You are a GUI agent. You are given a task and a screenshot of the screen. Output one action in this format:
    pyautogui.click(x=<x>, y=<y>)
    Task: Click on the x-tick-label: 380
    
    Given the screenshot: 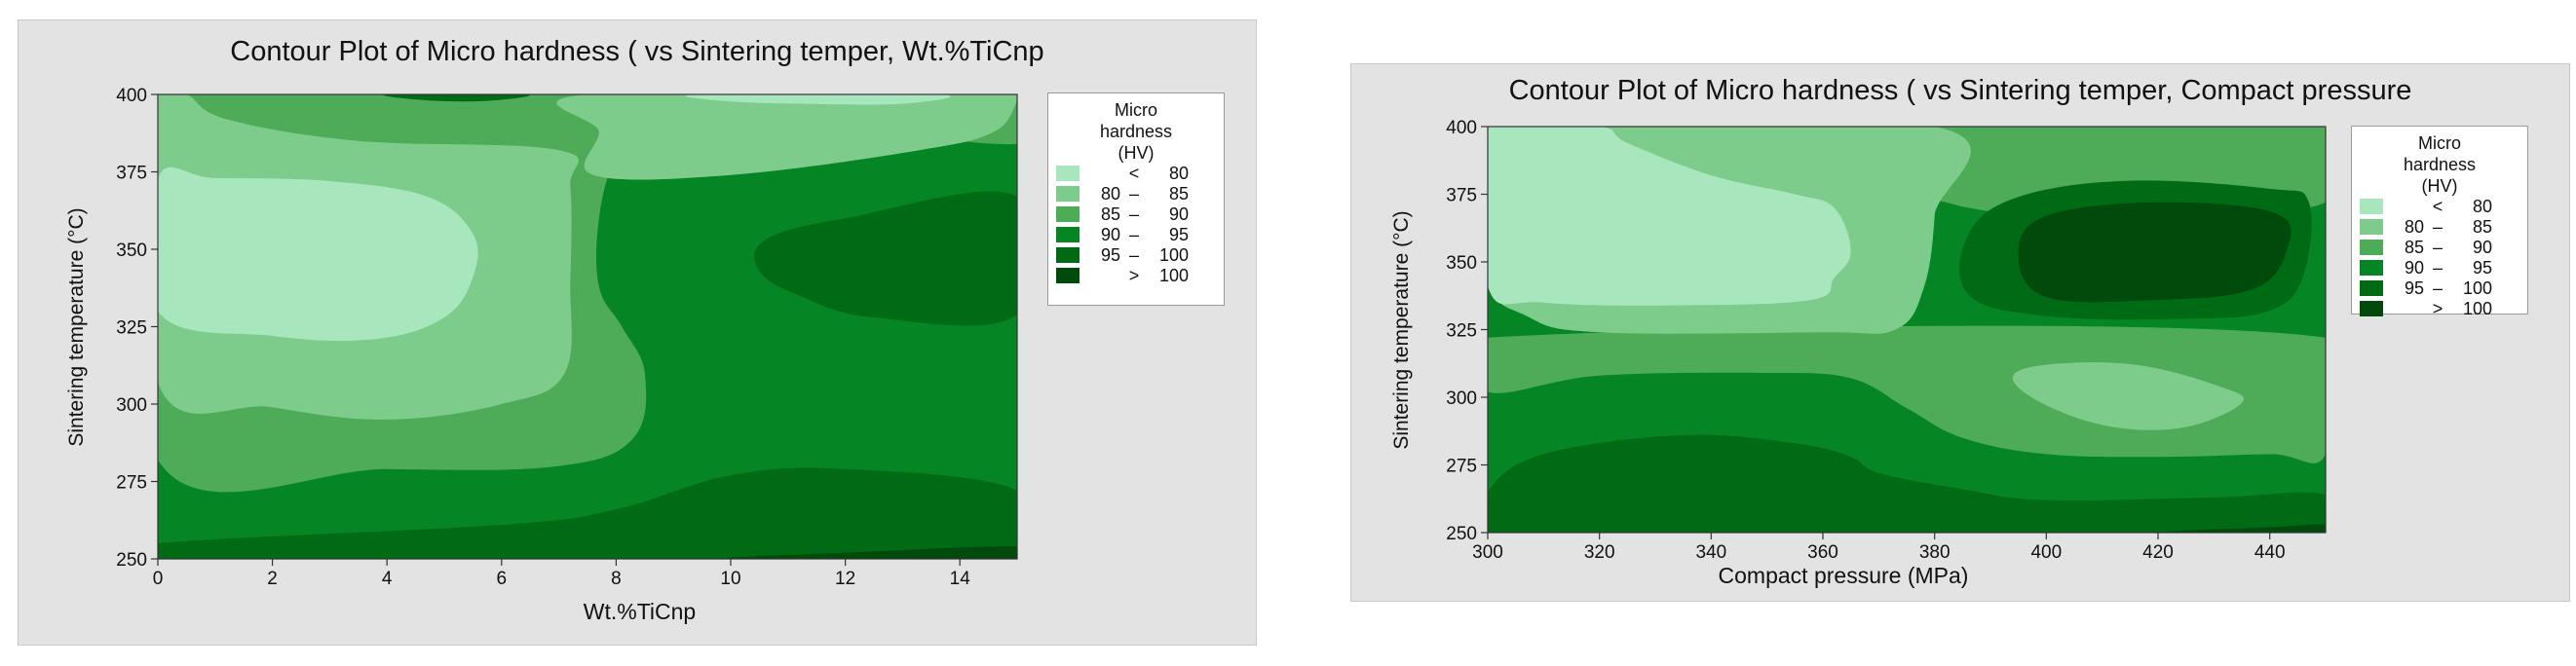 What is the action you would take?
    pyautogui.click(x=1935, y=552)
    